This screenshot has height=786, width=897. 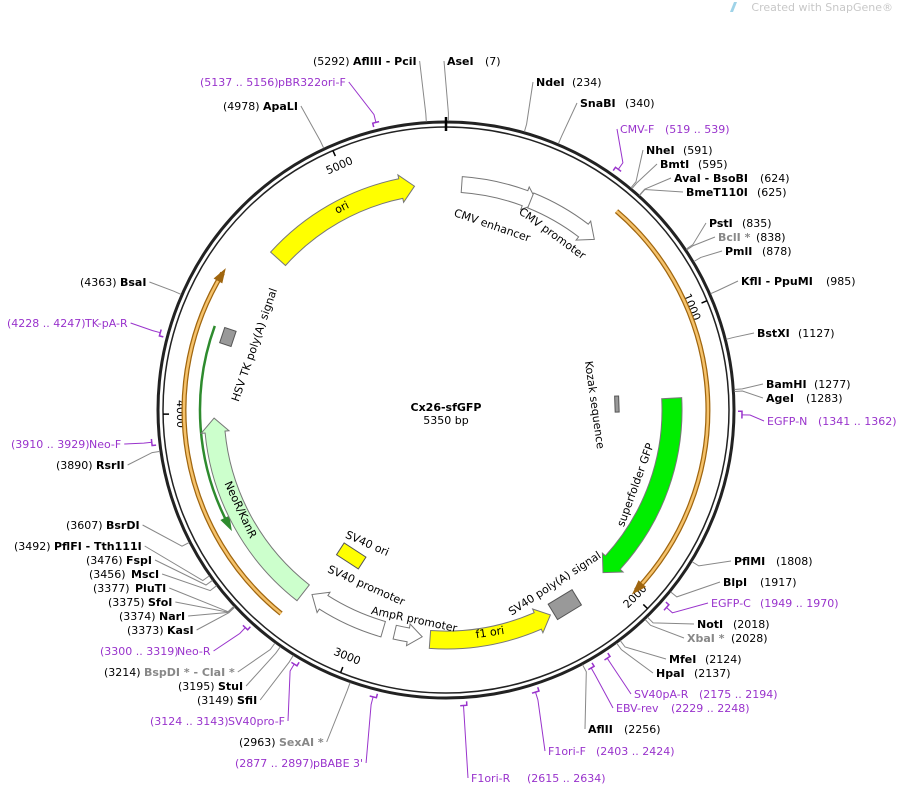 What do you see at coordinates (598, 103) in the screenshot?
I see `site-name: SnaBI` at bounding box center [598, 103].